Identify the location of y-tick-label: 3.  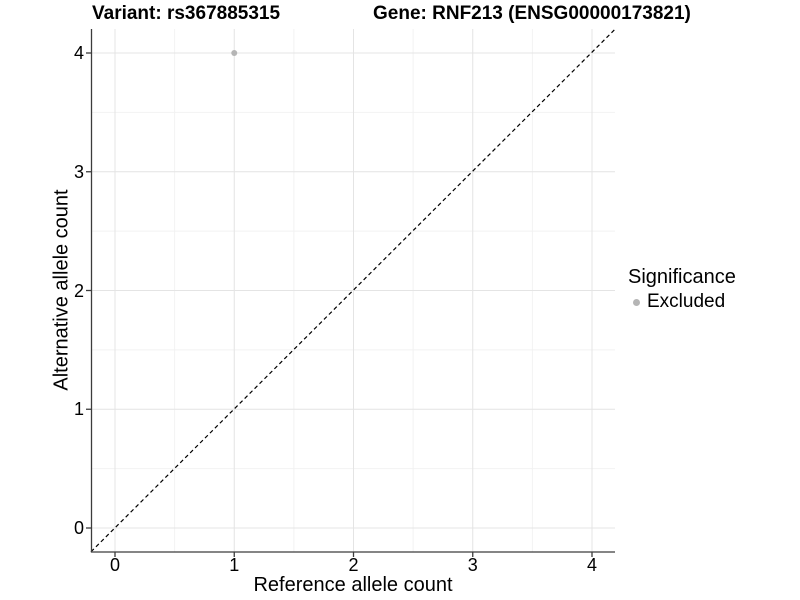
(78, 171).